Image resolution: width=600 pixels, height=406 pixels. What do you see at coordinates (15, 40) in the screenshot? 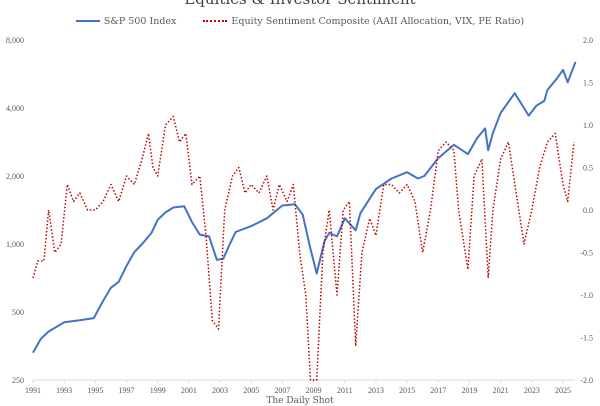
I see `left-tick-label: 8,000` at bounding box center [15, 40].